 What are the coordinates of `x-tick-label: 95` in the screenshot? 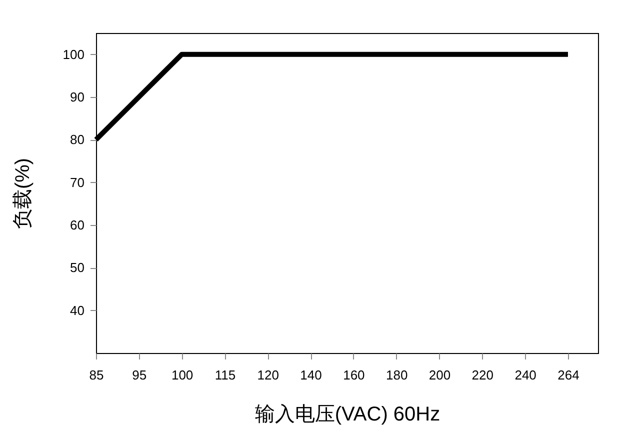 It's located at (139, 375).